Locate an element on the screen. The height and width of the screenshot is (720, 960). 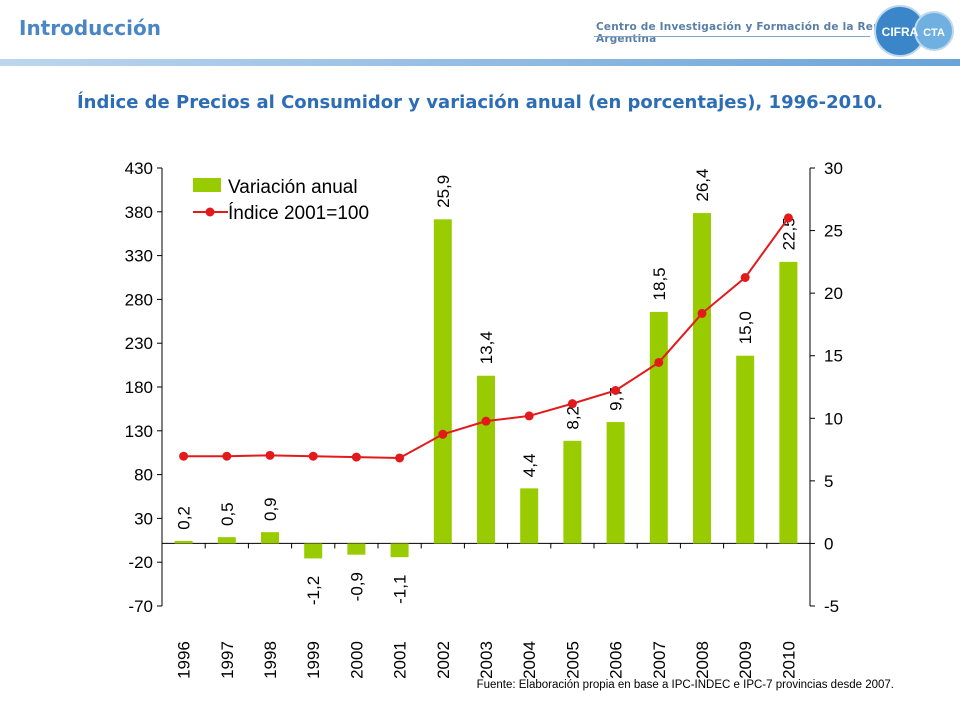
cifra-cta-logo: CIFRA CTA is located at coordinates (914, 31).